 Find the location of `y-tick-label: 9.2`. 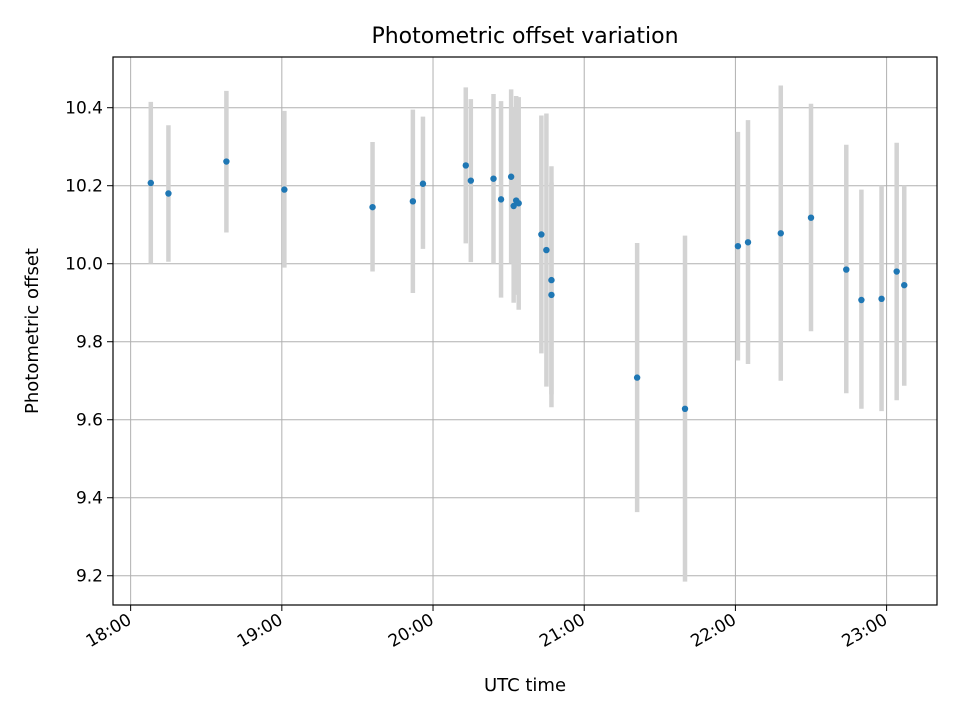

y-tick-label: 9.2 is located at coordinates (89, 577).